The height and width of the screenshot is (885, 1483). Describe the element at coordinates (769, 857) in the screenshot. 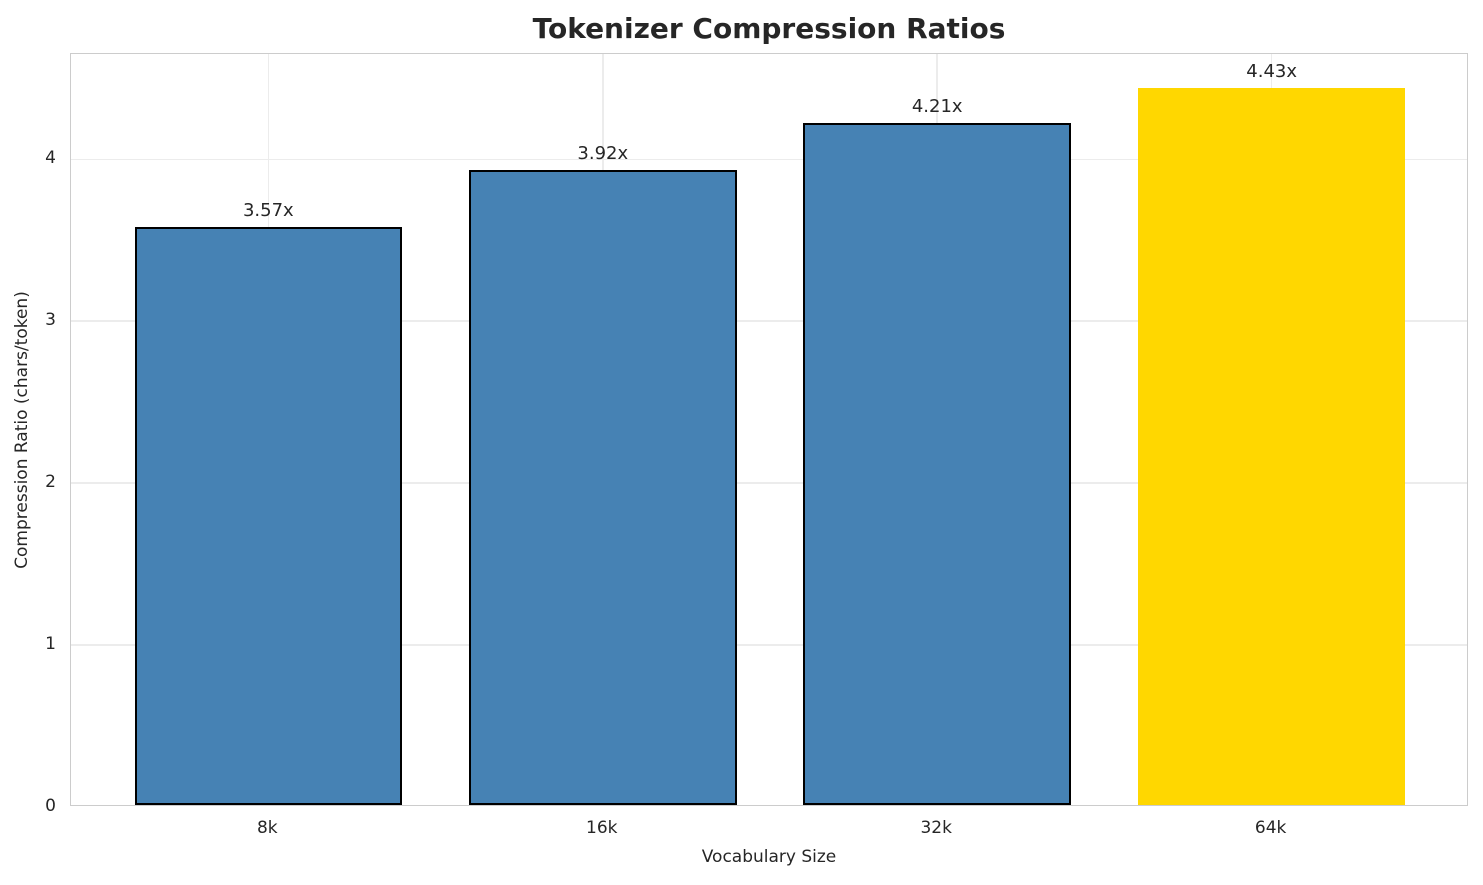

I see `x-axis-label: Vocabulary Size` at that location.